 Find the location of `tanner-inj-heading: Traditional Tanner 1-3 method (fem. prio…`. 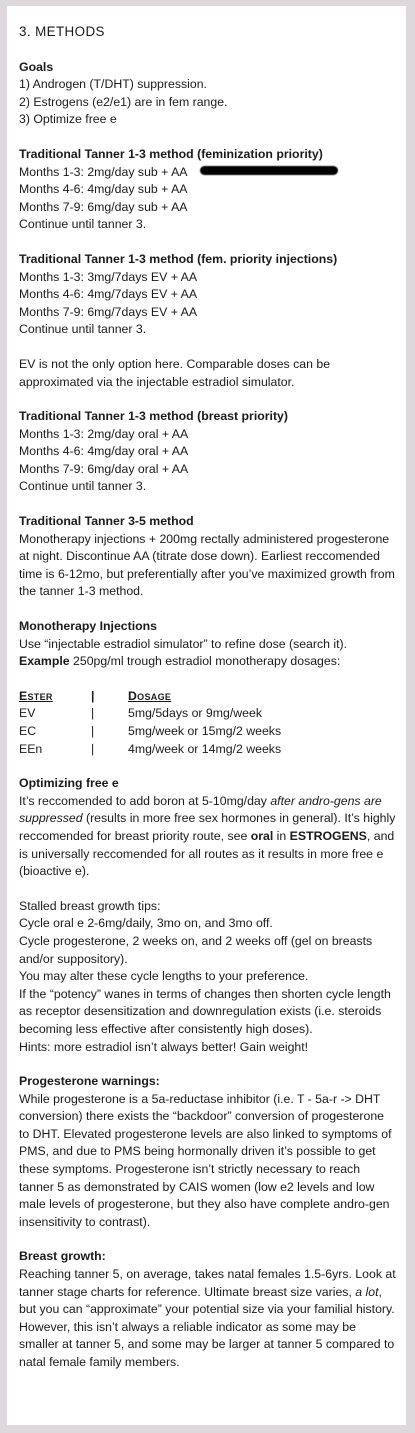

tanner-inj-heading: Traditional Tanner 1-3 method (fem. prio… is located at coordinates (178, 258).